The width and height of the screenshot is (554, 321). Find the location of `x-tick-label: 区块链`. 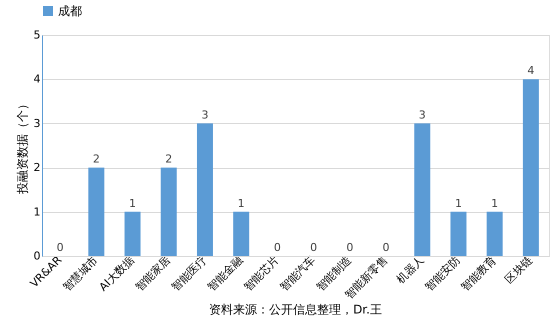

x-tick-label: 区块链 is located at coordinates (519, 270).